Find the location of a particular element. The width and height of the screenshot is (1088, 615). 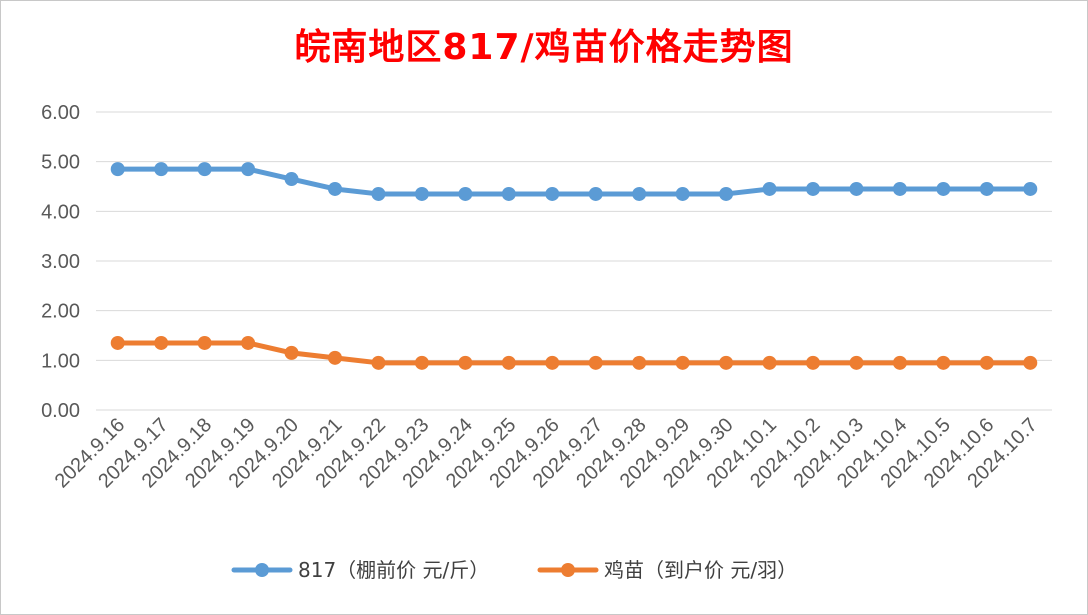

y-tick-label: 2.00 is located at coordinates (60, 312).